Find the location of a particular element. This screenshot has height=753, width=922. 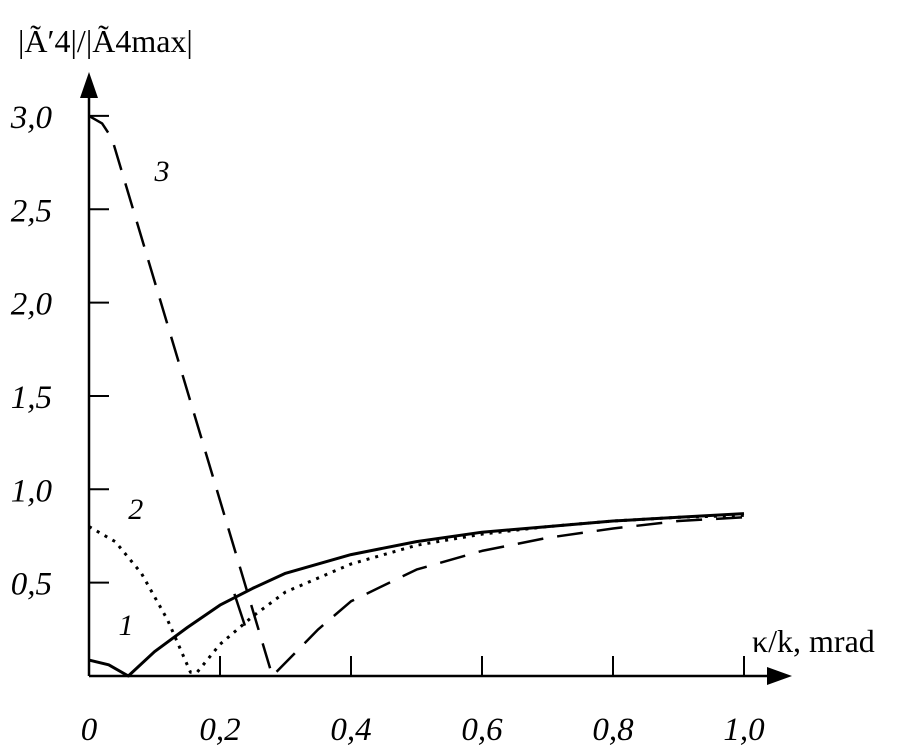

curve-label-1: 1 is located at coordinates (125, 625).